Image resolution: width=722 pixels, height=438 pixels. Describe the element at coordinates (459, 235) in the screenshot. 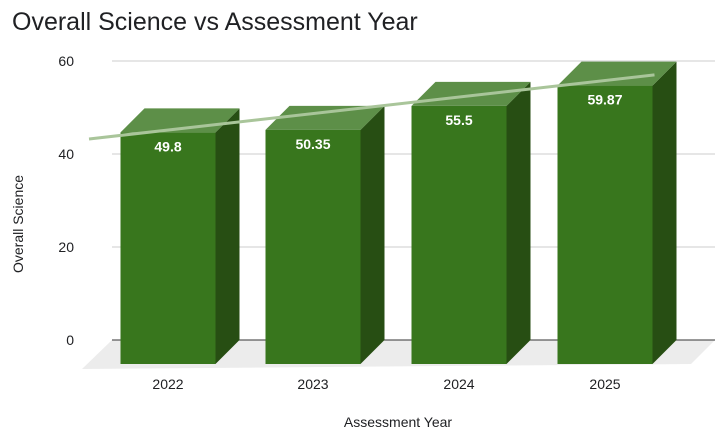

I see `bar-2024` at that location.